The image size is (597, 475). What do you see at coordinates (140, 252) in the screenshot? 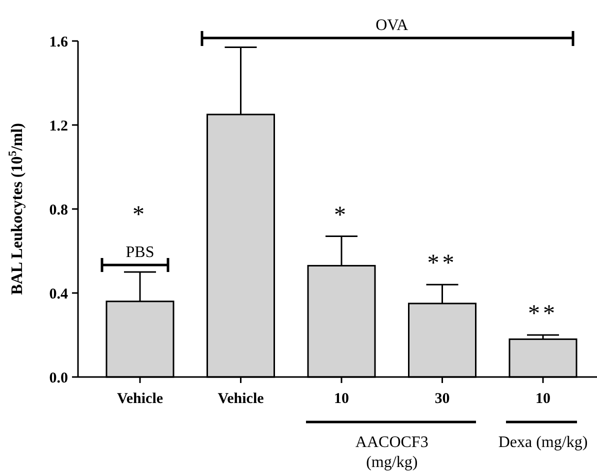
I see `annotation: PBS` at bounding box center [140, 252].